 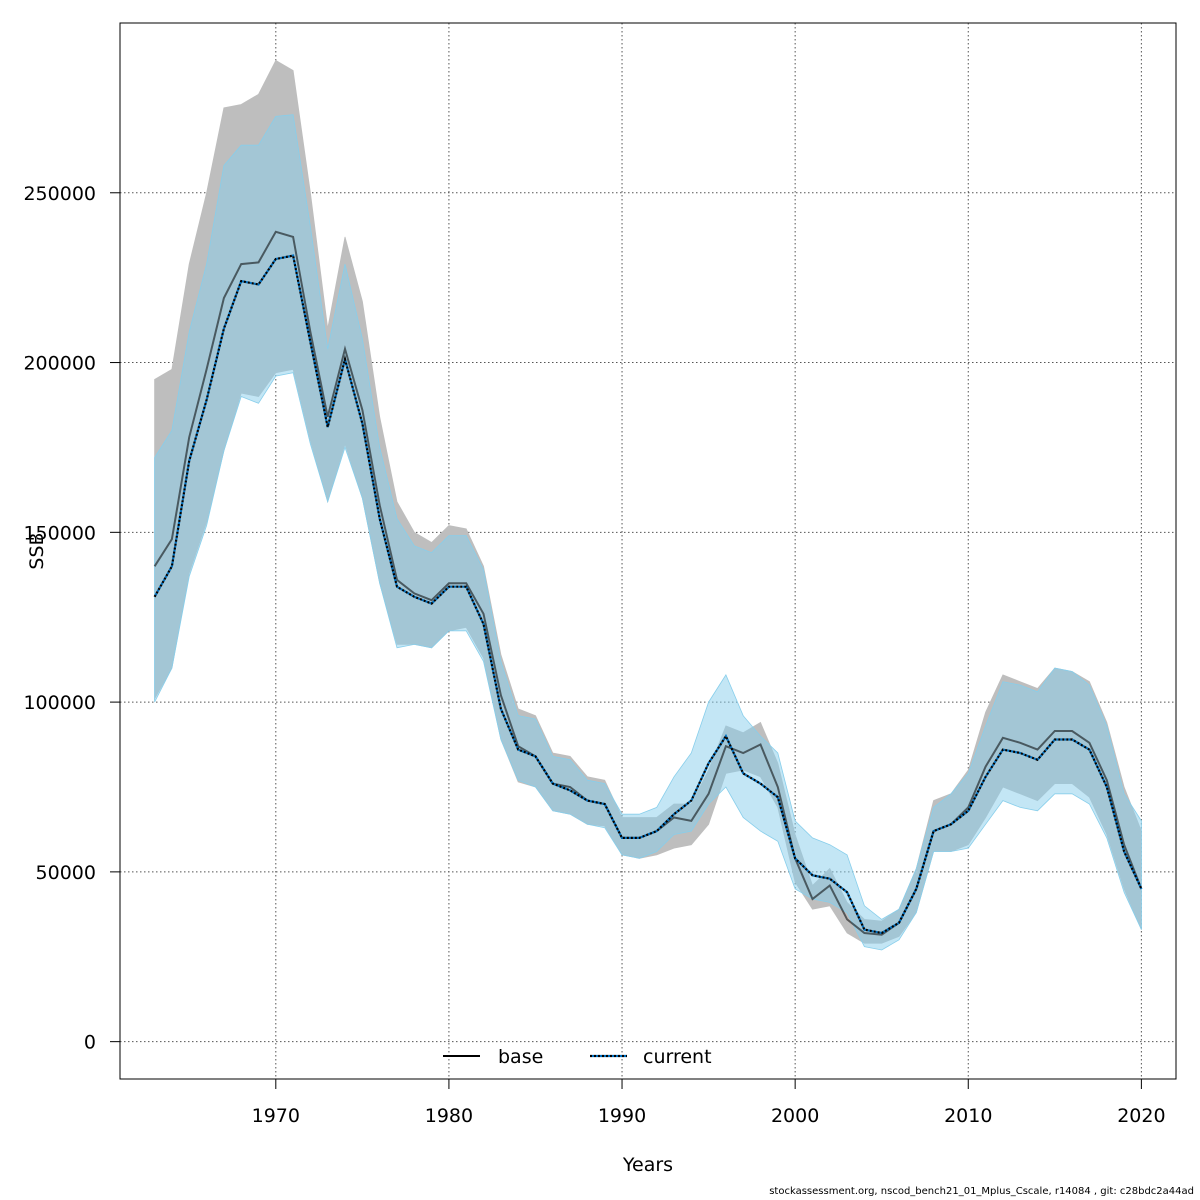 I want to click on legend-label-current: current, so click(x=677, y=1057).